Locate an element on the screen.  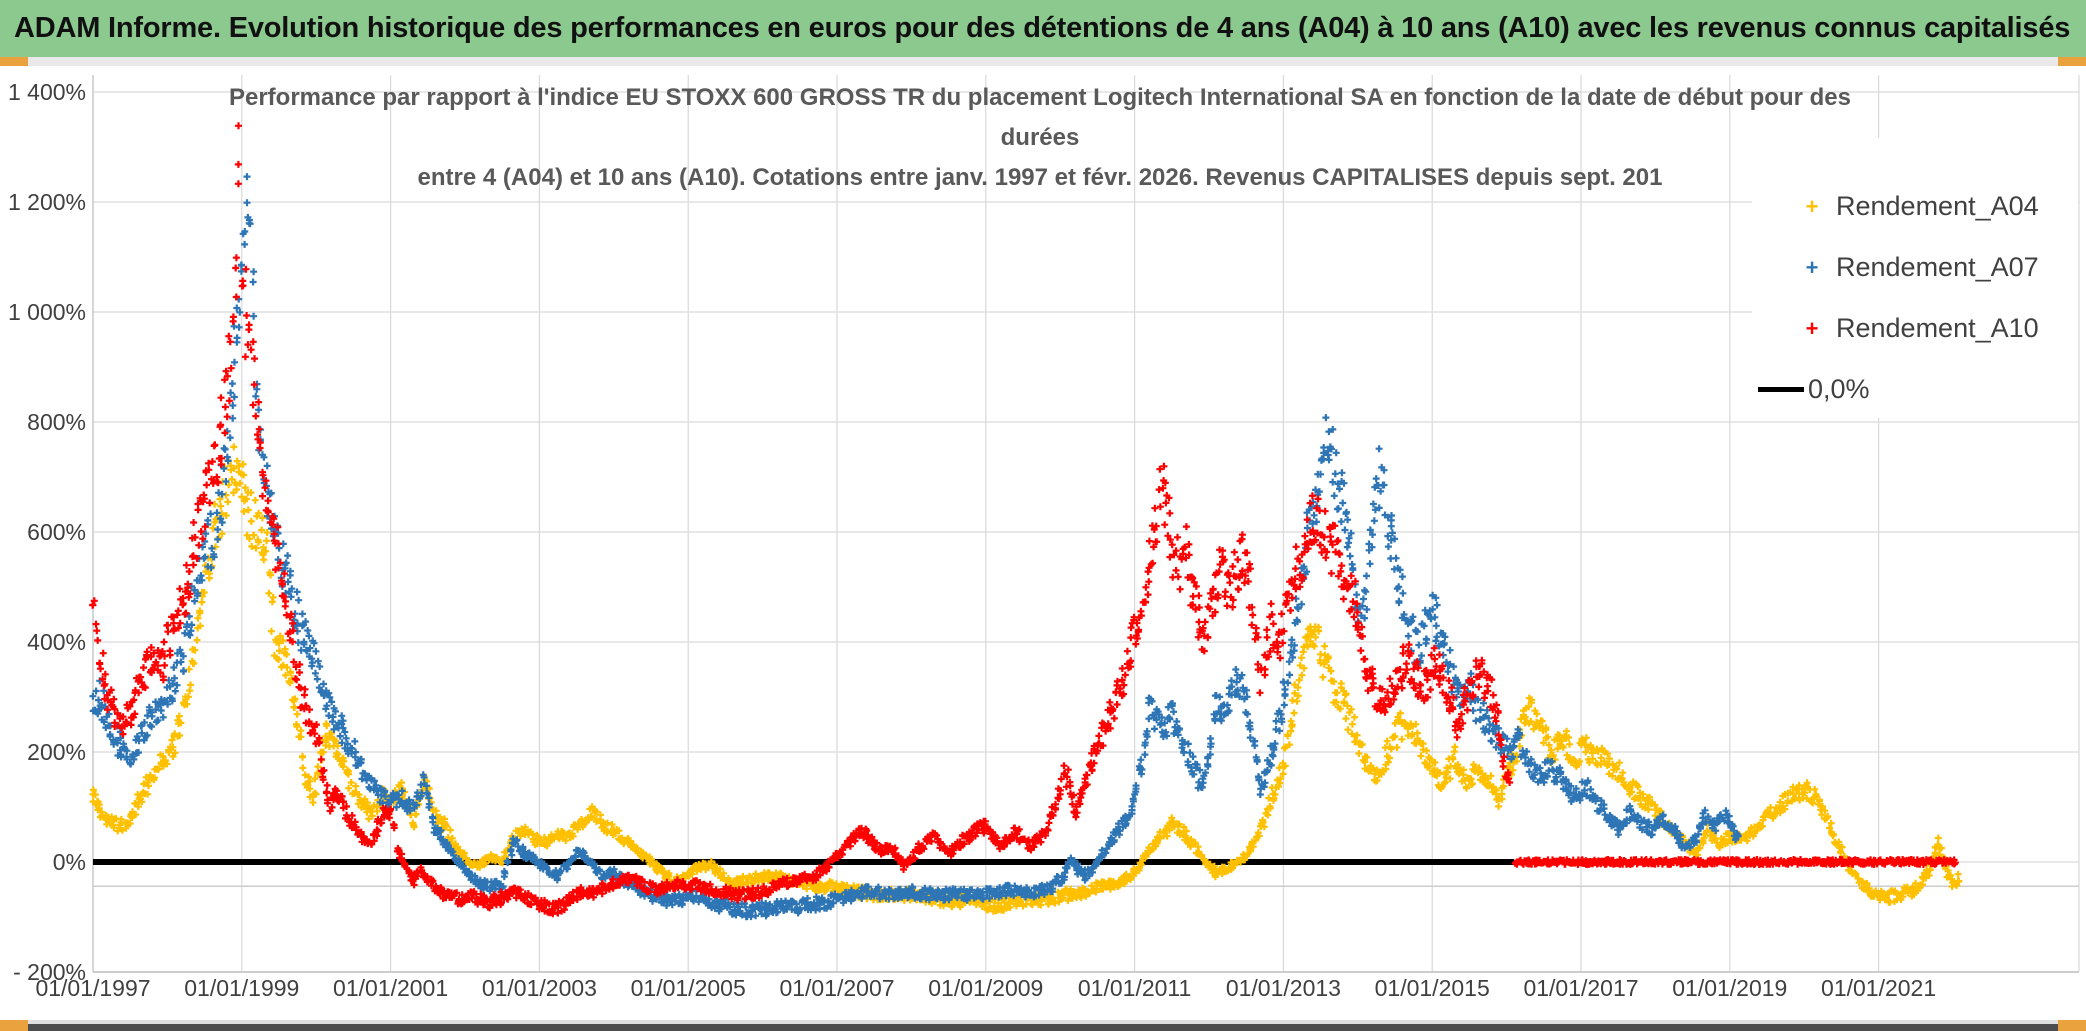
svg-text: 1 200% is located at coordinates (47, 202).